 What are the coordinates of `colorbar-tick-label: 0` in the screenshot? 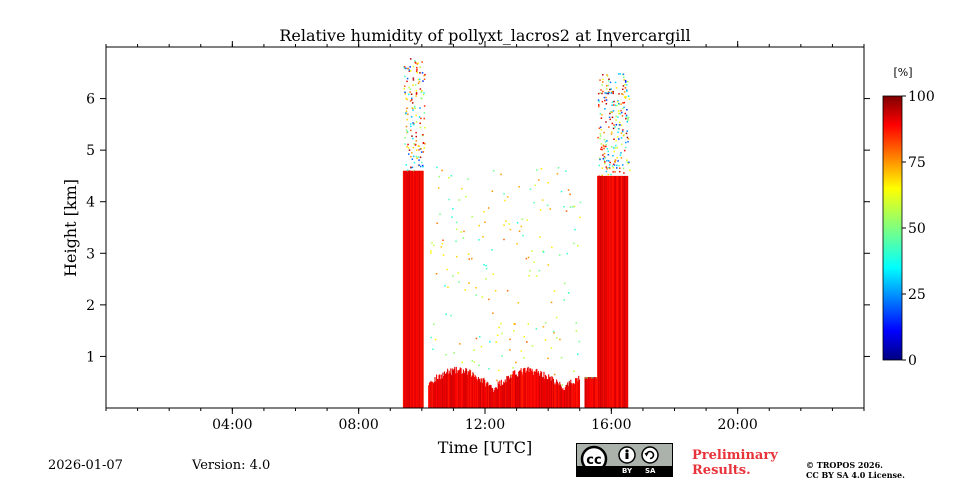 It's located at (912, 361).